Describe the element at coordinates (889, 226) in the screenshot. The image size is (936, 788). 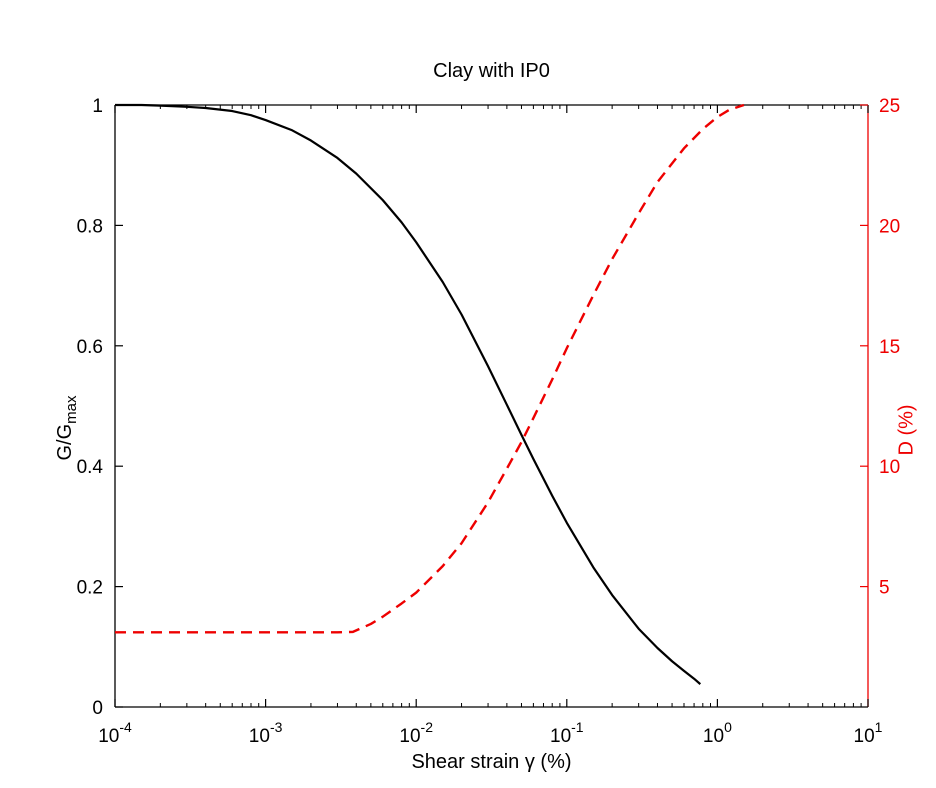
I see `y-right-tick-label: 20` at that location.